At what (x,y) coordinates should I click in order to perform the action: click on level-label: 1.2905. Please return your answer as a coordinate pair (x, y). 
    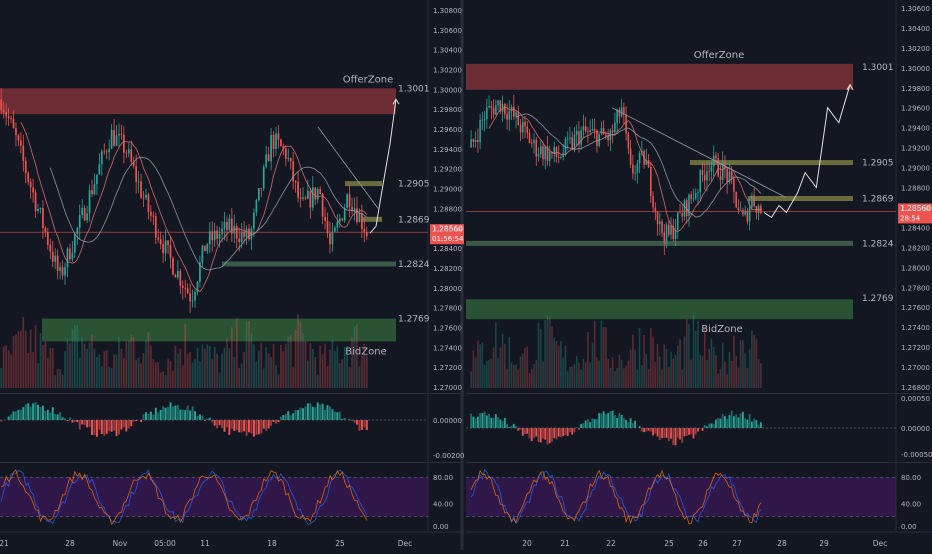
    Looking at the image, I should click on (414, 185).